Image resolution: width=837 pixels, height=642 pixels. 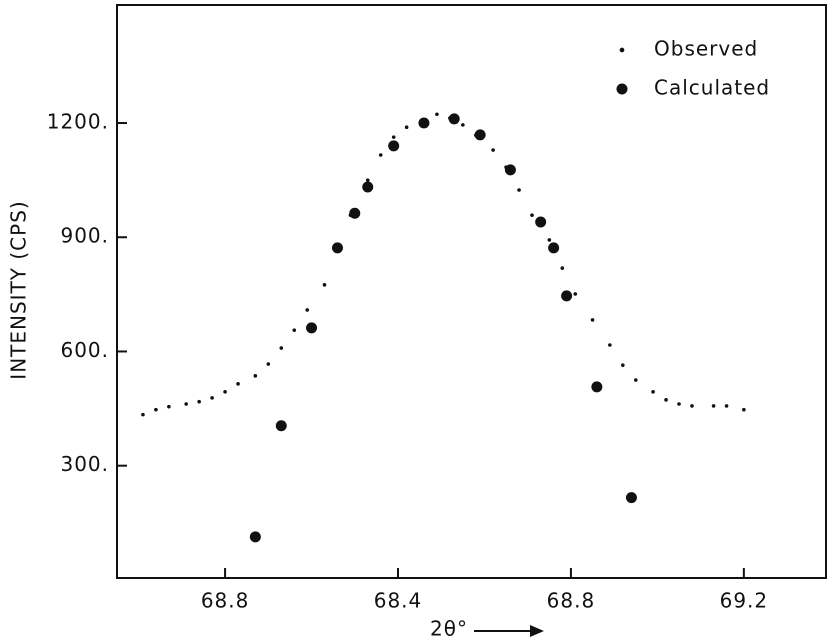 I want to click on y-tick-label: 900., so click(x=84, y=236).